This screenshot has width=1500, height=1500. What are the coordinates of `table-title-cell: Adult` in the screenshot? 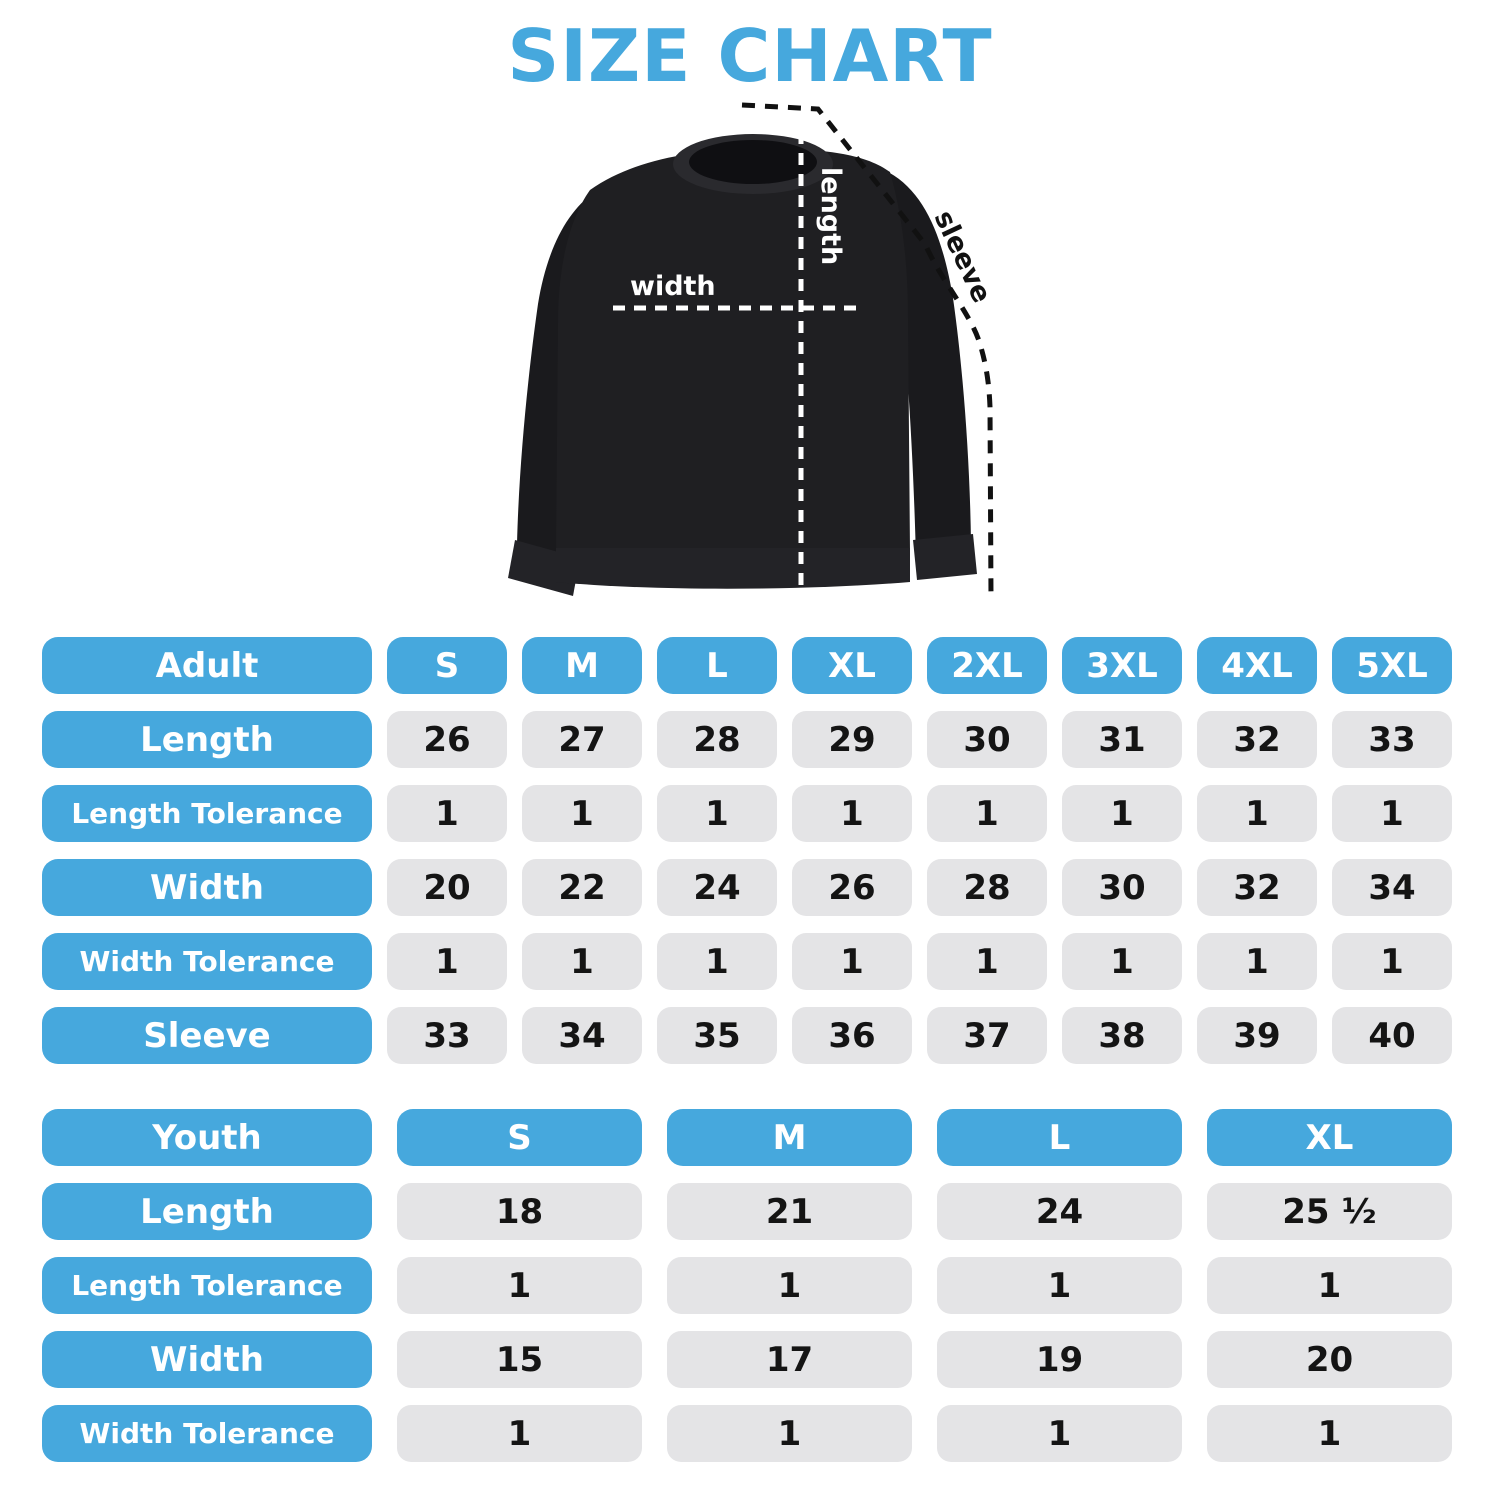 It's located at (207, 665).